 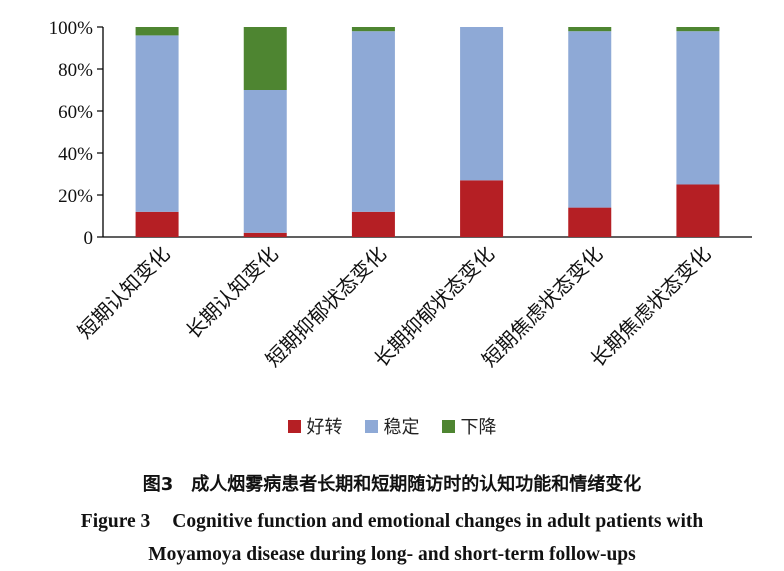 I want to click on y-tick-label: 40%, so click(x=75, y=154).